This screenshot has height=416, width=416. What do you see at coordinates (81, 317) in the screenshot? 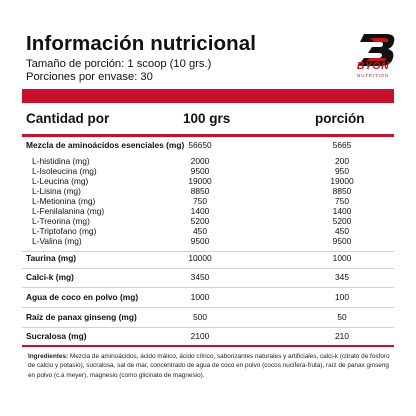
I see `row-name: Raíz de panax ginseng (mg)` at bounding box center [81, 317].